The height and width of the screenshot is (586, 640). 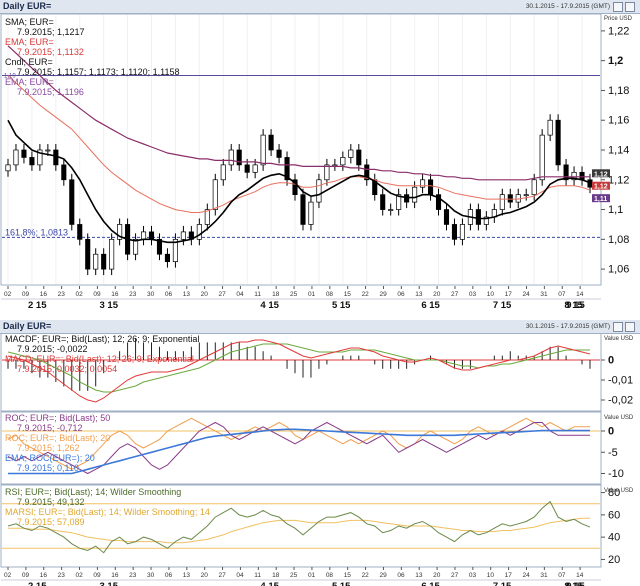 What do you see at coordinates (98, 72) in the screenshot?
I see `cndl-legend-value: 7.9.2015; 1,1157; 1,1173; 1,1120; 1,1158` at bounding box center [98, 72].